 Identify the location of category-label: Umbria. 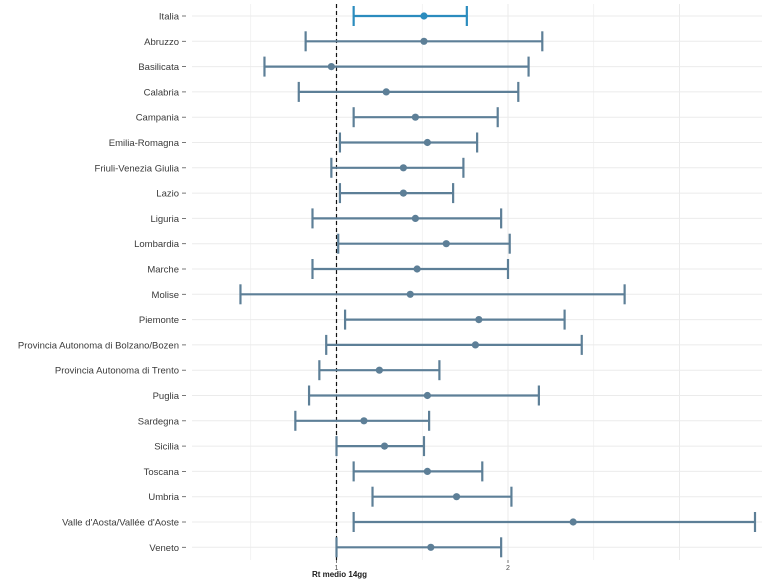
(163, 497).